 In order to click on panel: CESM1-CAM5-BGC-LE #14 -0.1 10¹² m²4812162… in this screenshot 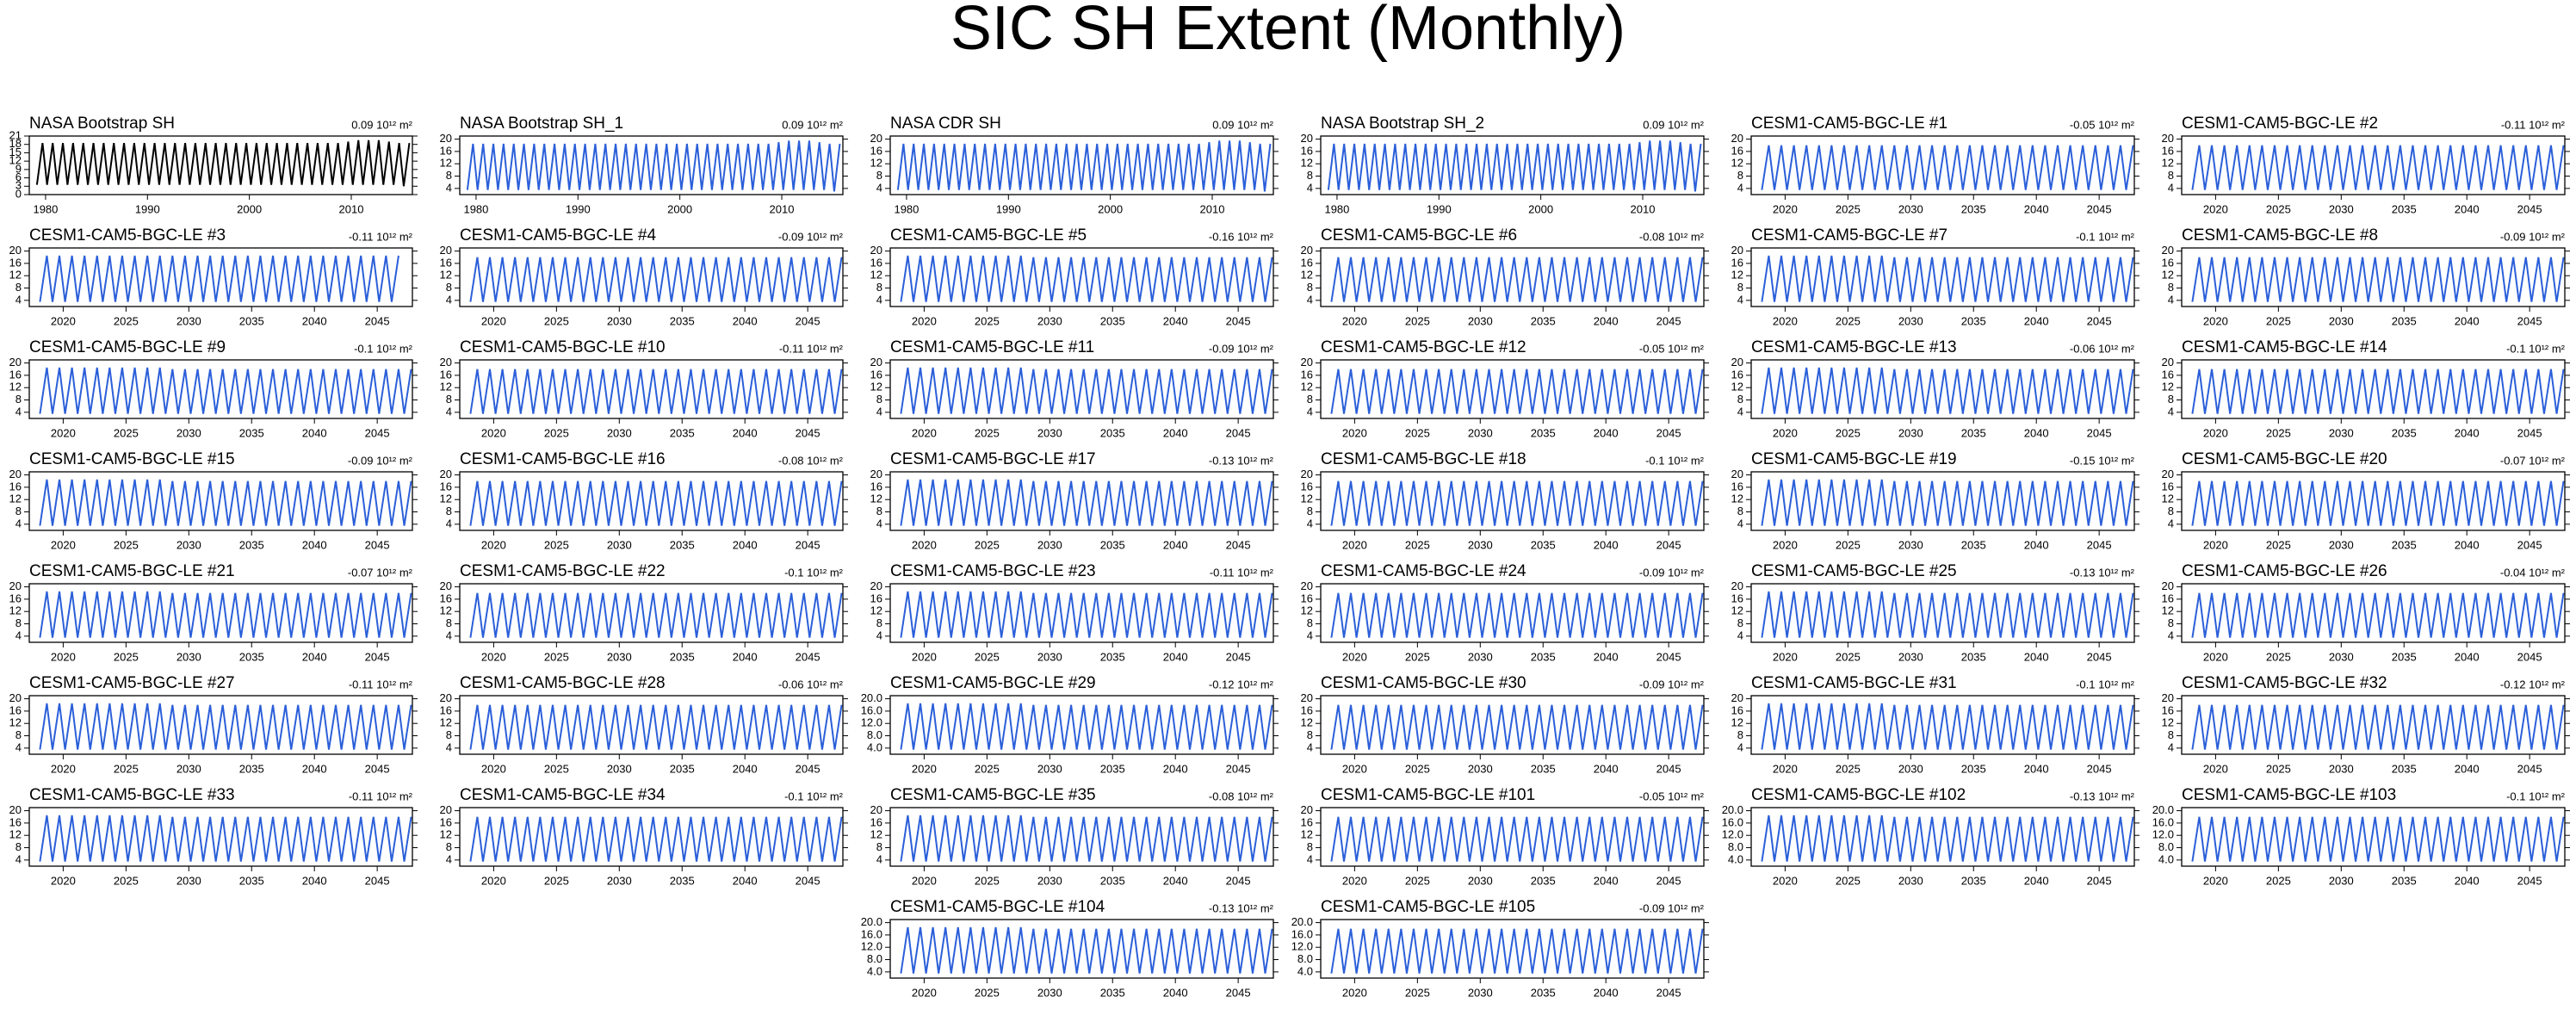, I will do `click(2366, 388)`.